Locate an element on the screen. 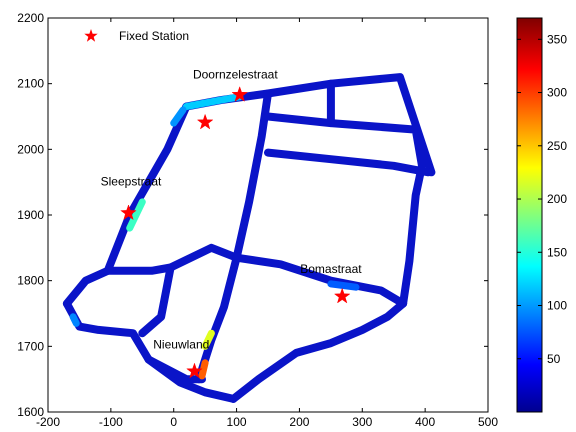 The image size is (576, 432). y-tick-label: 2000 is located at coordinates (30, 149).